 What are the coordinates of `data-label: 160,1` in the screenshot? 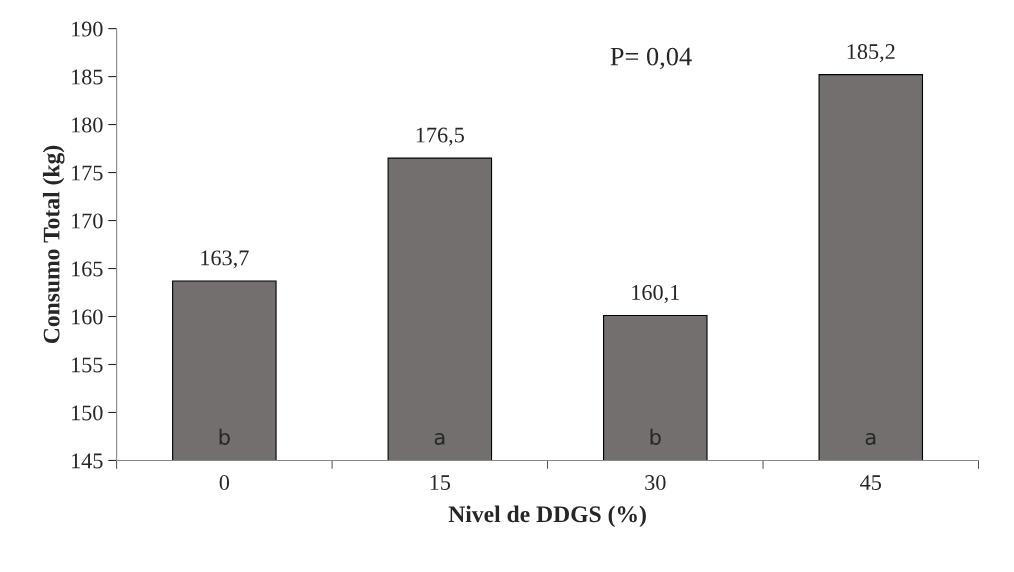 It's located at (655, 294).